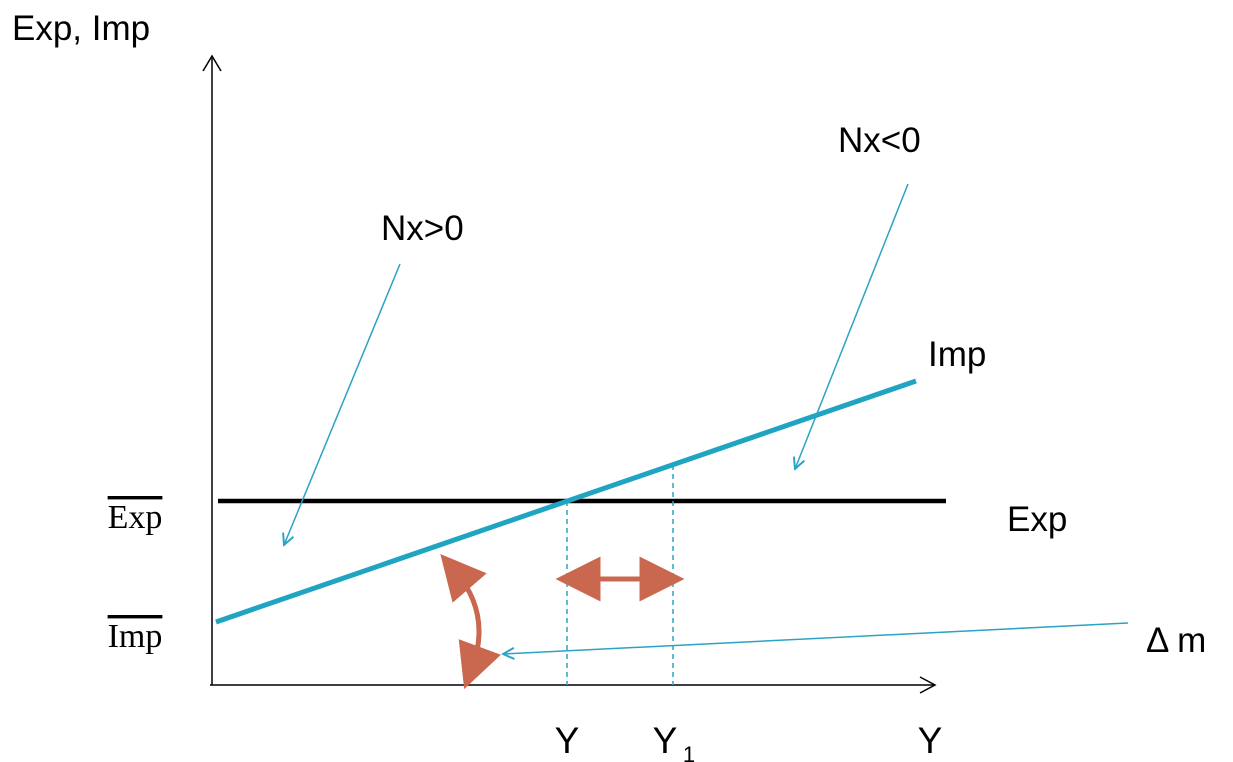 The image size is (1233, 762). What do you see at coordinates (470, 621) in the screenshot?
I see `slope-curved-arrow` at bounding box center [470, 621].